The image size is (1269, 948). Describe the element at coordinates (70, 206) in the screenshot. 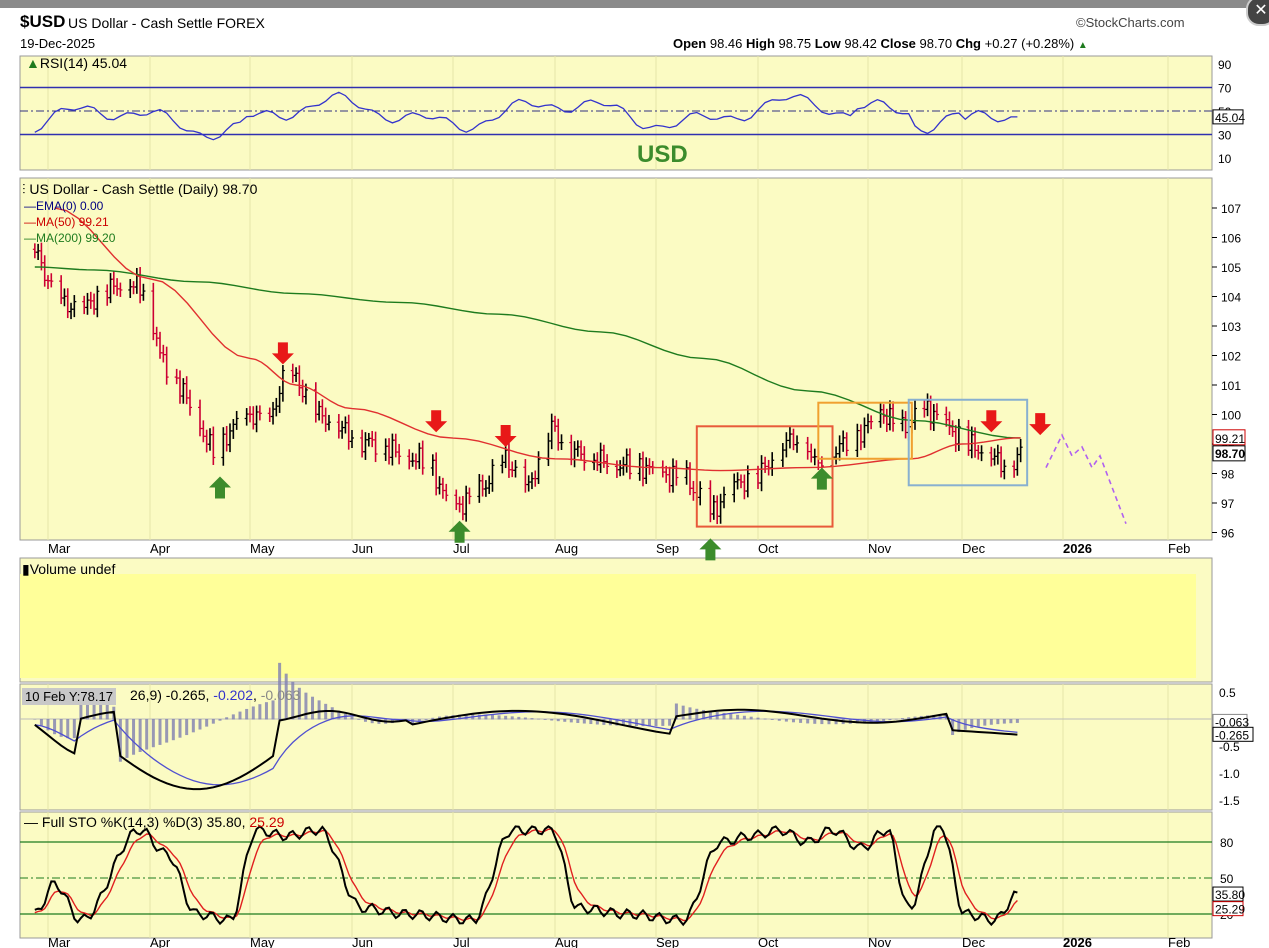

I see `legend-ema-text: EMA(0) 0.00` at that location.